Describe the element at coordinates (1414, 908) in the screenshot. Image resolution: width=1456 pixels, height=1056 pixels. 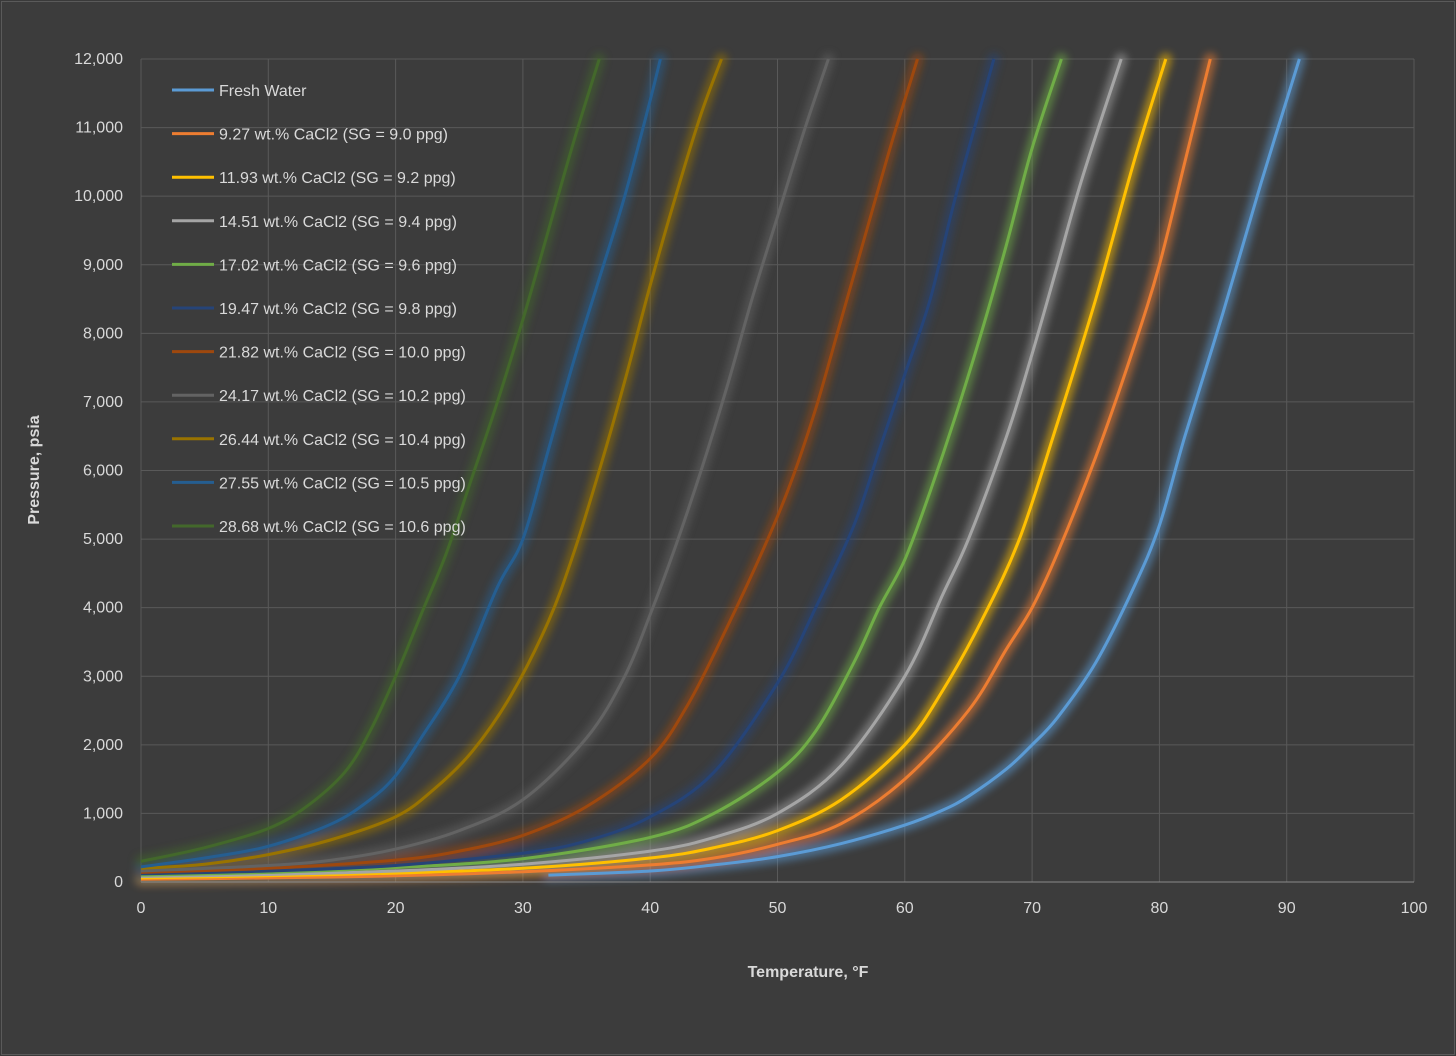
I see `x-tick-label: 100` at that location.